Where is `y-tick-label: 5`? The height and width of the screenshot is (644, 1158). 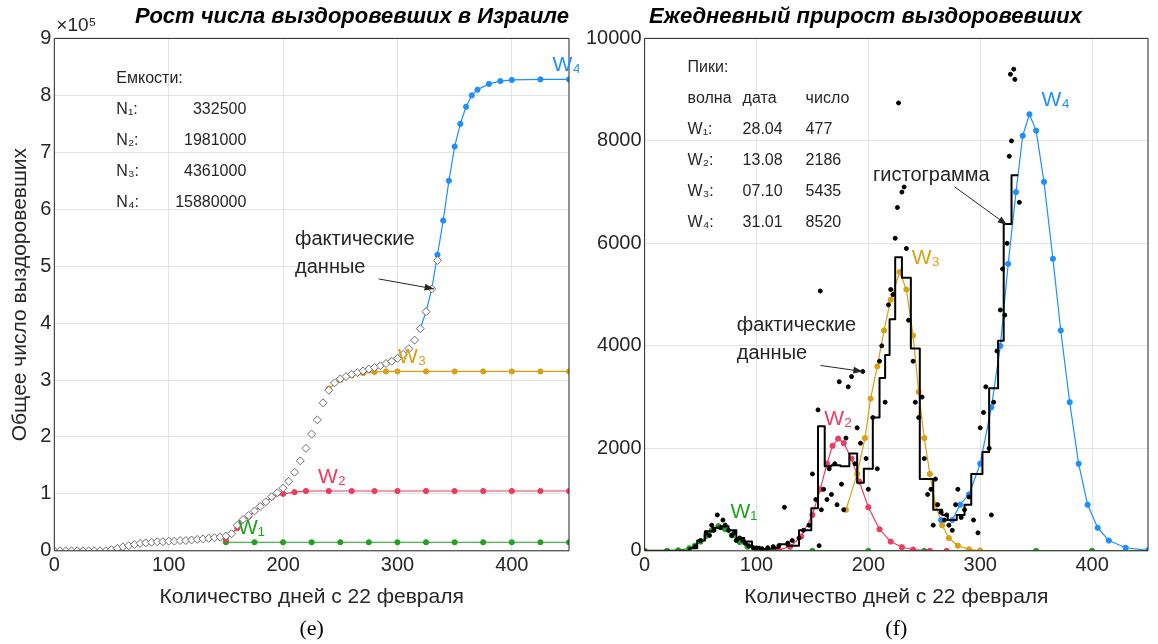
y-tick-label: 5 is located at coordinates (46, 264).